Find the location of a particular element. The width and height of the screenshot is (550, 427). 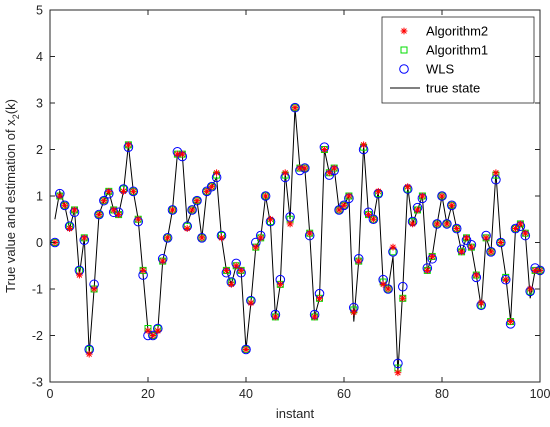

y-tick-label: 5 is located at coordinates (39, 11).